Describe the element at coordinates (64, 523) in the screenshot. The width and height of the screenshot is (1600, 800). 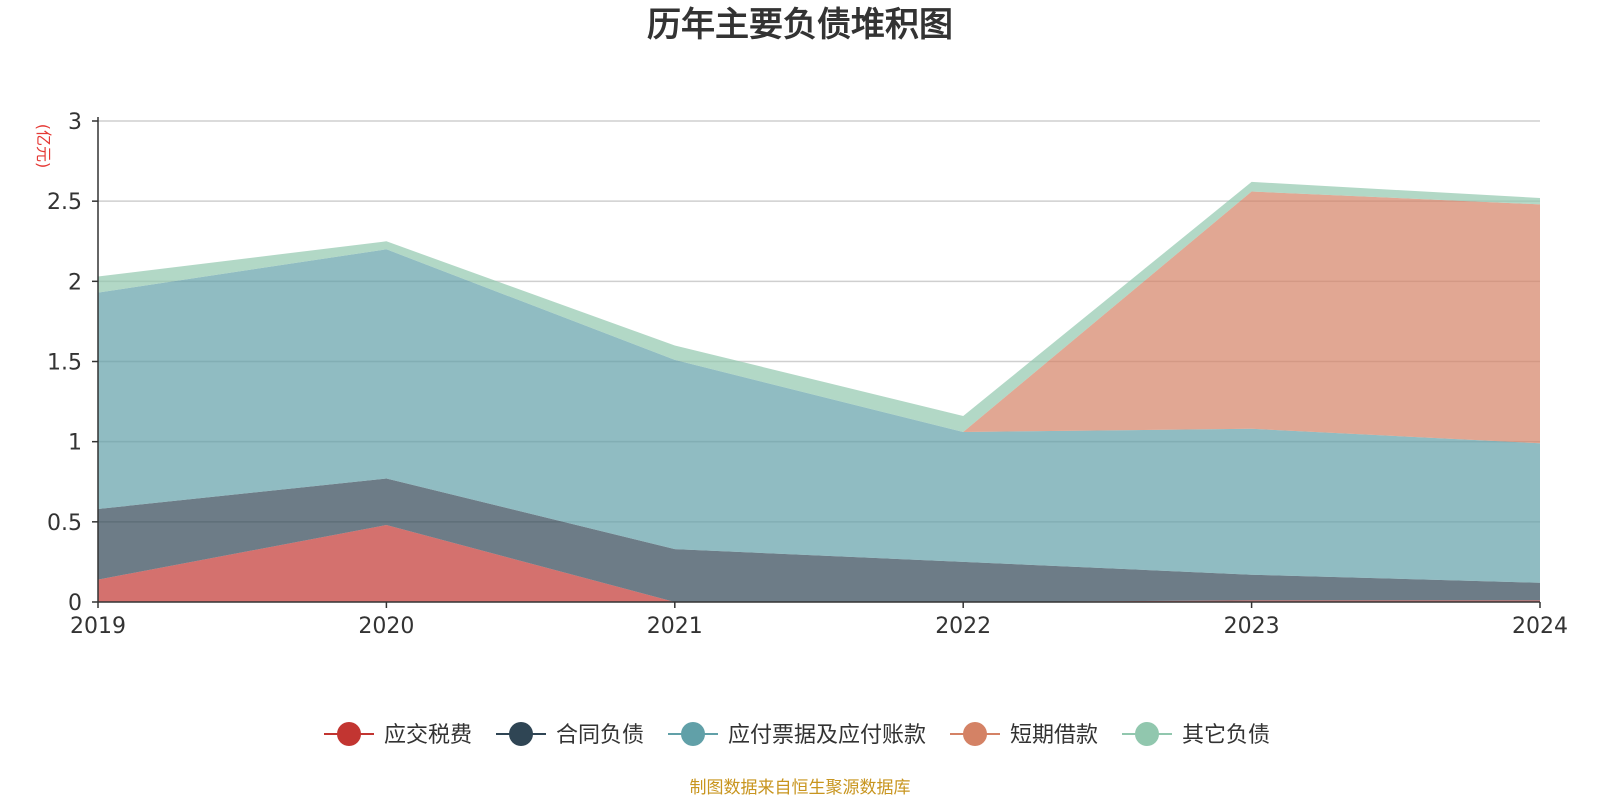
I see `y-tick-label: 0.5` at that location.